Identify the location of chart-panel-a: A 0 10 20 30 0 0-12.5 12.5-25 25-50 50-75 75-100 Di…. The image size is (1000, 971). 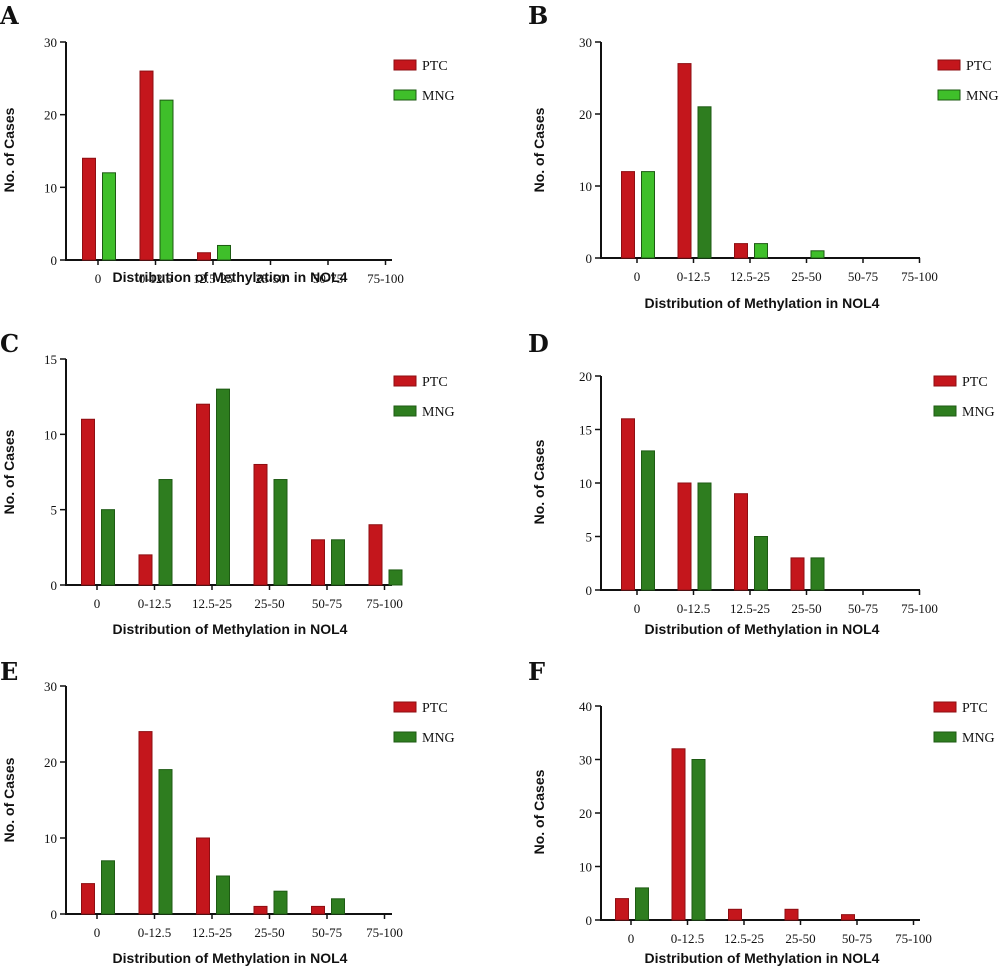
(227, 143).